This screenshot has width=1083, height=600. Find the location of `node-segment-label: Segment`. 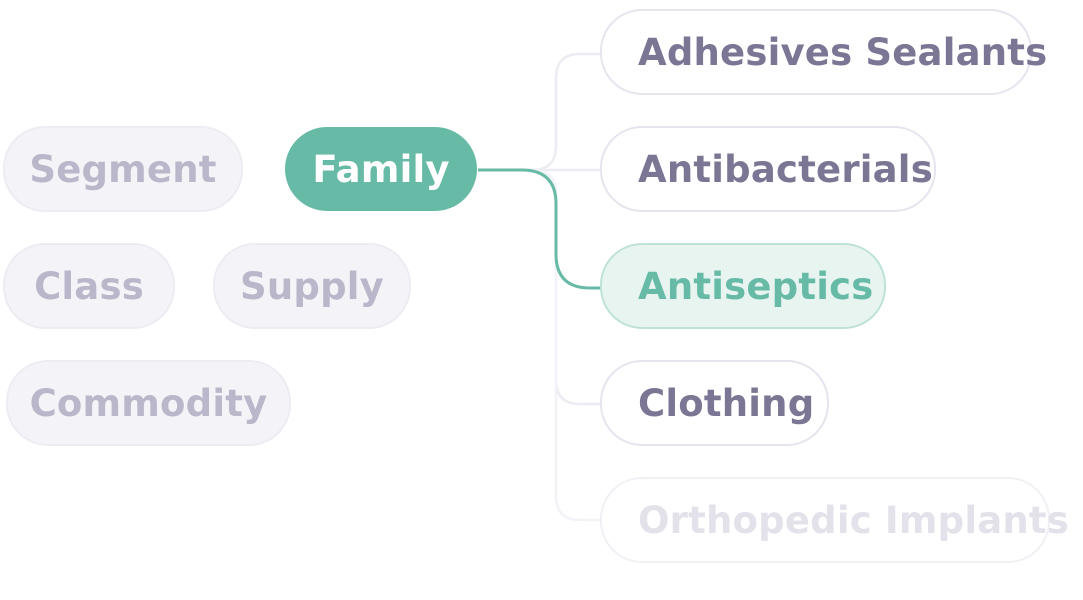

node-segment-label: Segment is located at coordinates (123, 169).